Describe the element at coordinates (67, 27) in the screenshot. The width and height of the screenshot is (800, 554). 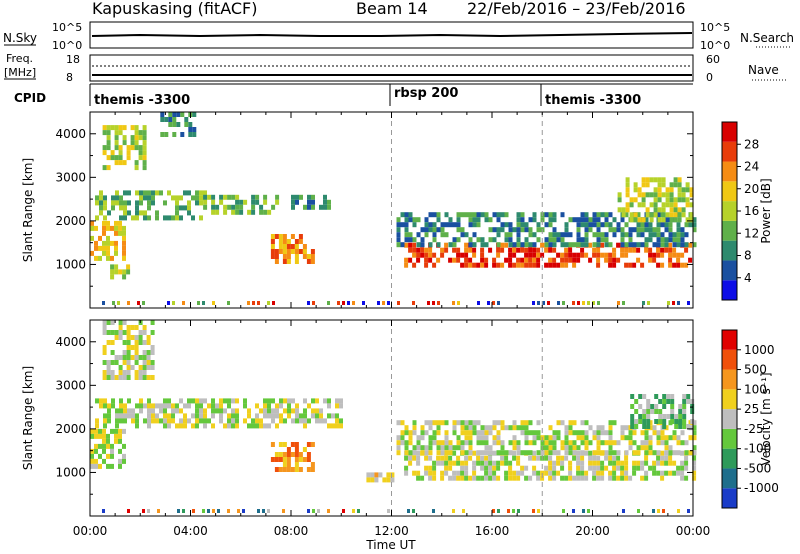
I see `nsky-tick-high: 10^5` at that location.